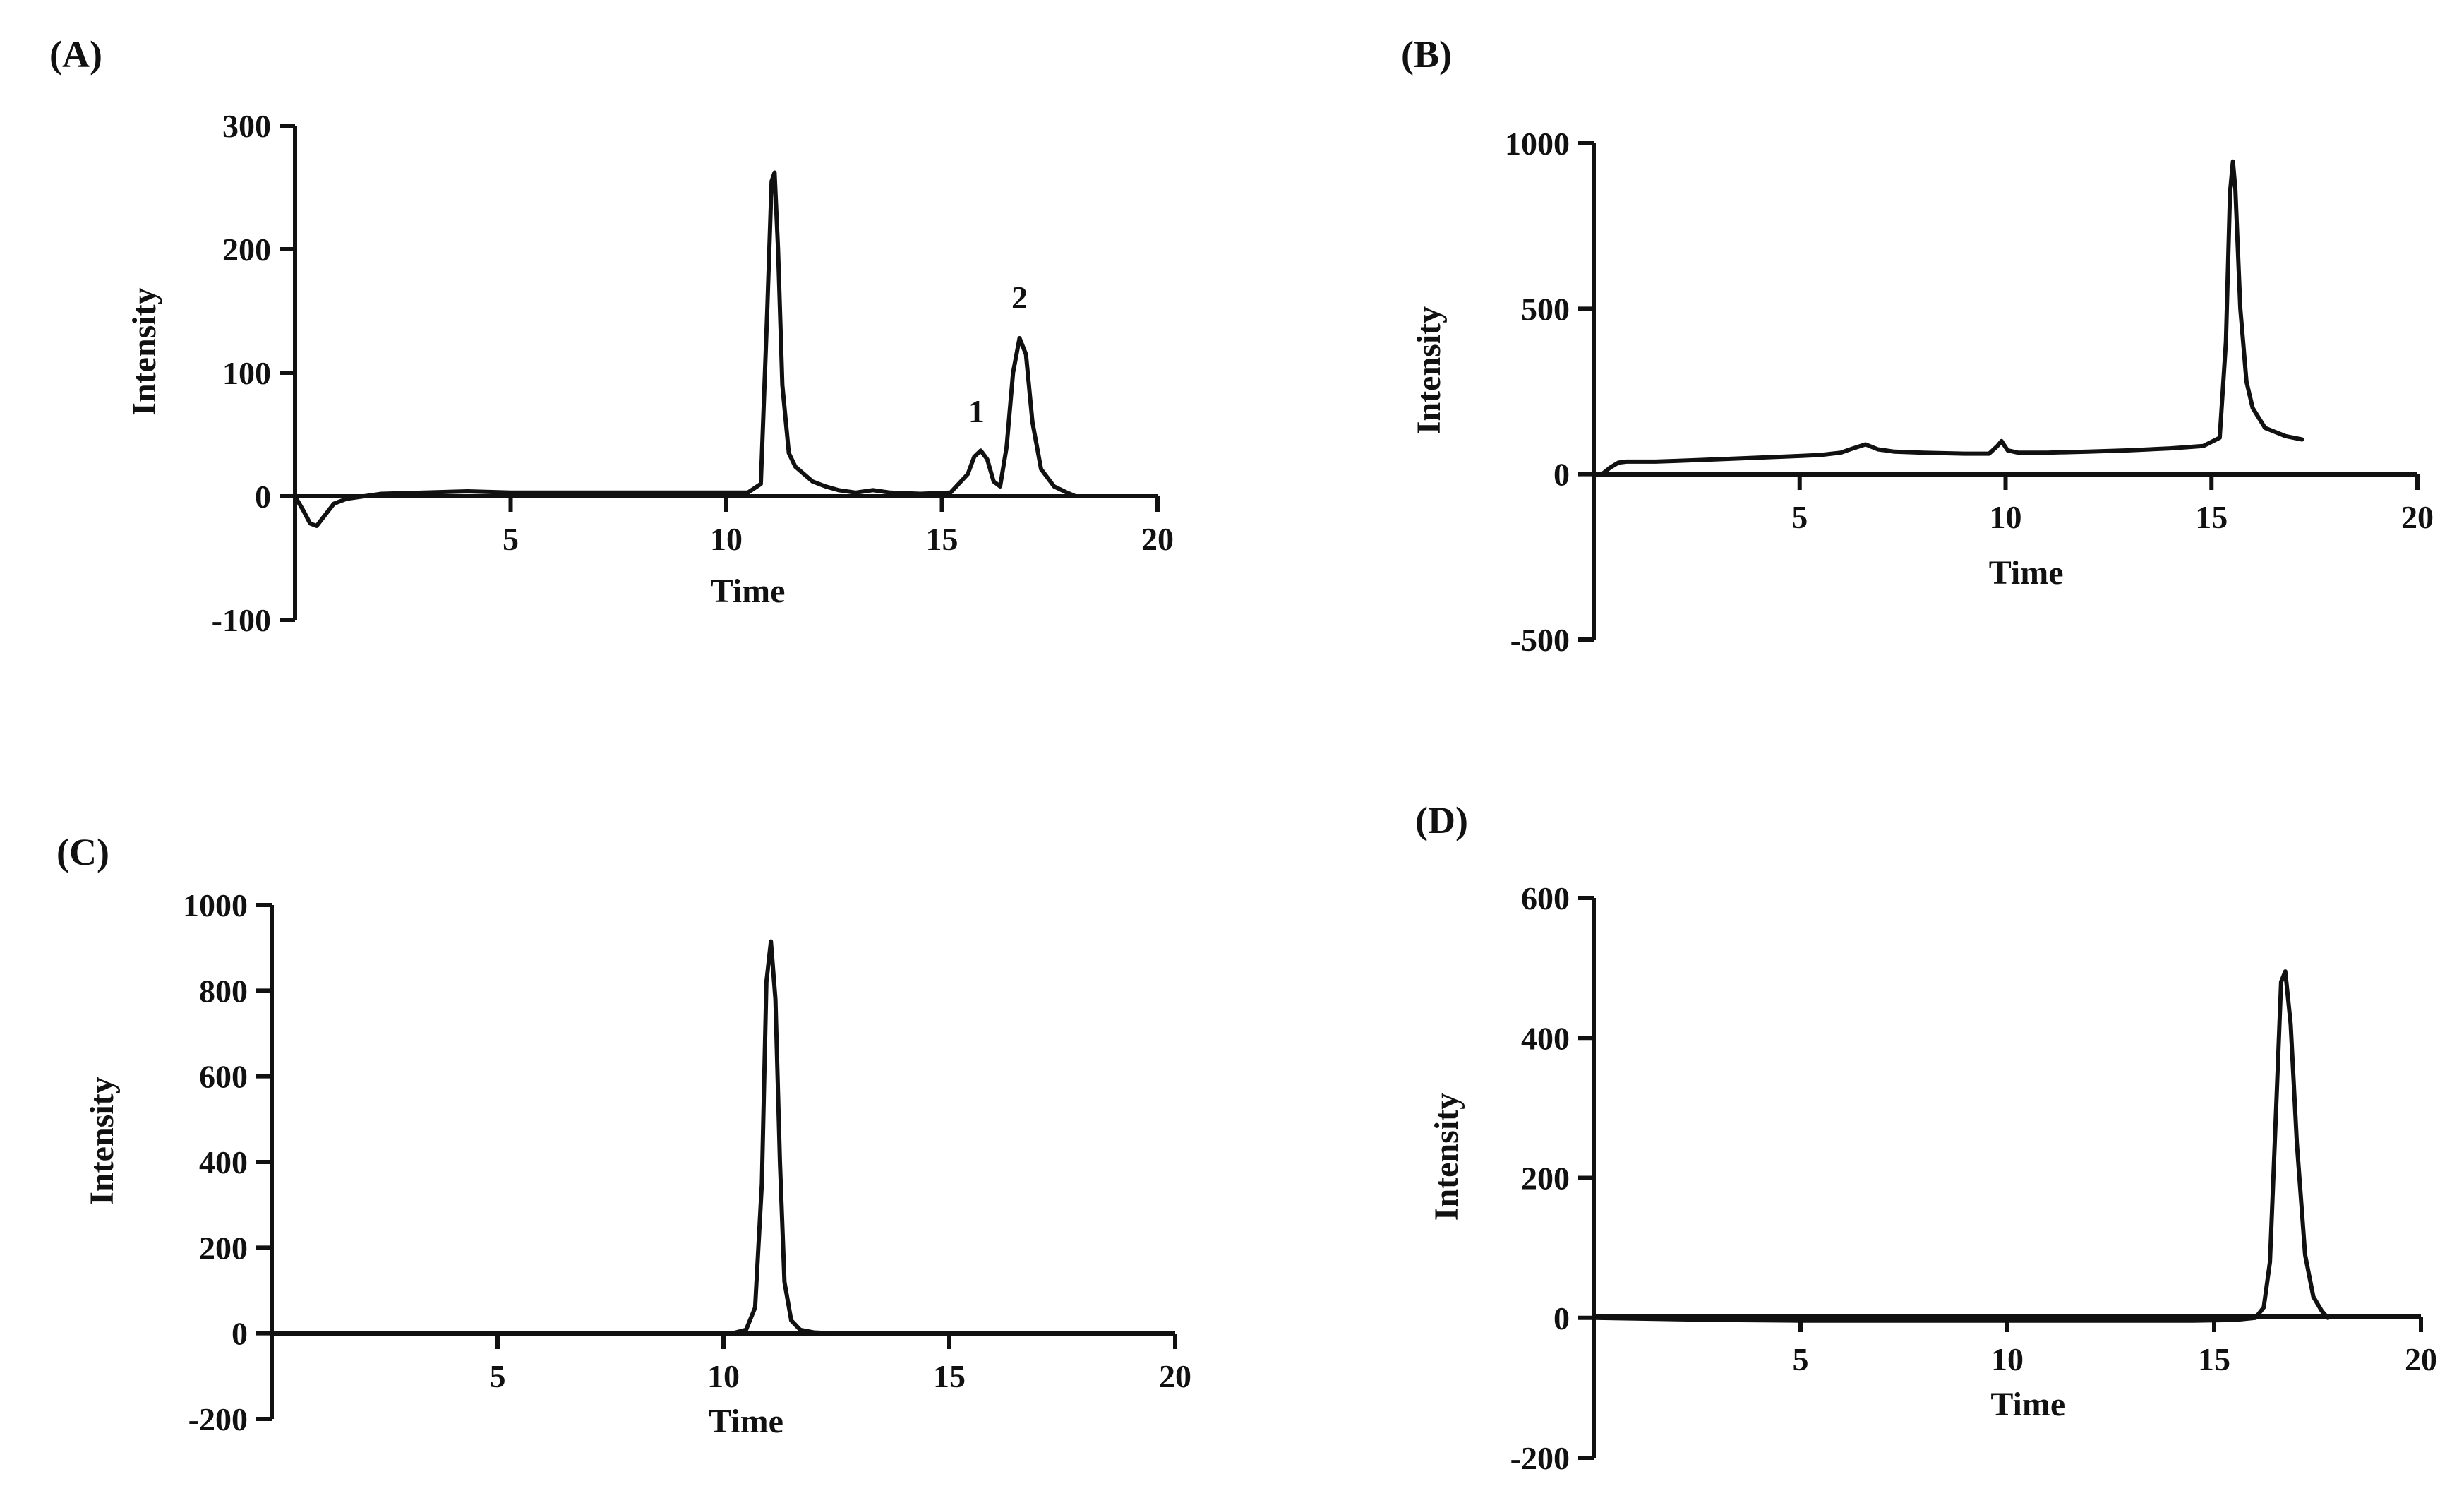  I want to click on panel-label: (A), so click(75, 54).